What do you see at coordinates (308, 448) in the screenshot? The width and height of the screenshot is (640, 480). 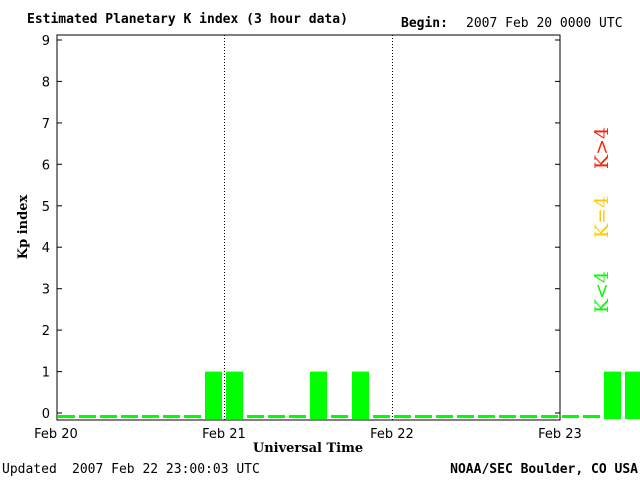 I see `x-axis-label: Universal Time` at bounding box center [308, 448].